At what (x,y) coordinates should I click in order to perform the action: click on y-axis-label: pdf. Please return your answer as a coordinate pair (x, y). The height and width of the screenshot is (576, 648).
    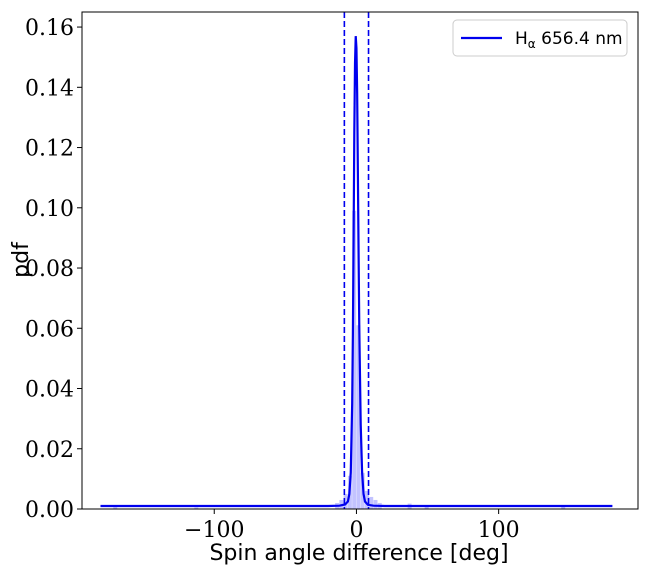
    Looking at the image, I should click on (21, 259).